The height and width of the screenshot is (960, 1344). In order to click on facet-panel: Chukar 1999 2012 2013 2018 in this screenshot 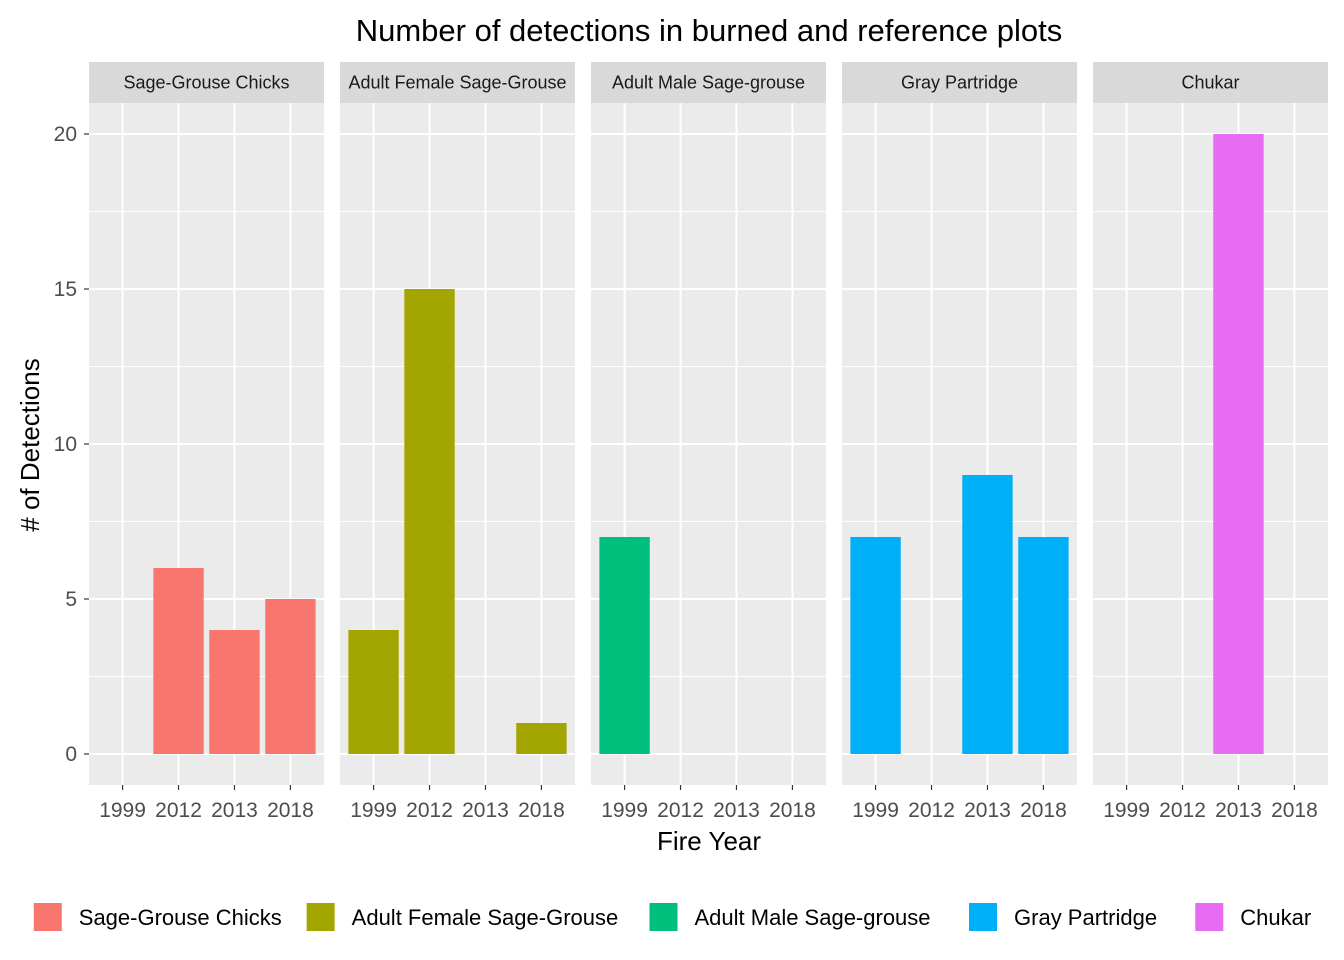, I will do `click(1210, 442)`.